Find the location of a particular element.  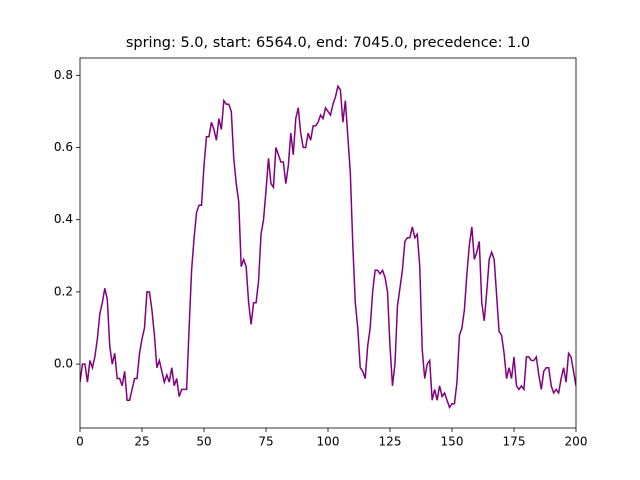

x-tick-label: 25 is located at coordinates (141, 442).